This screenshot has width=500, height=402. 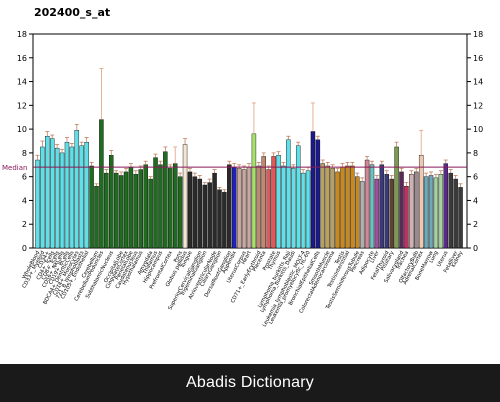 What do you see at coordinates (24, 200) in the screenshot?
I see `y-tick-label-left: 4` at bounding box center [24, 200].